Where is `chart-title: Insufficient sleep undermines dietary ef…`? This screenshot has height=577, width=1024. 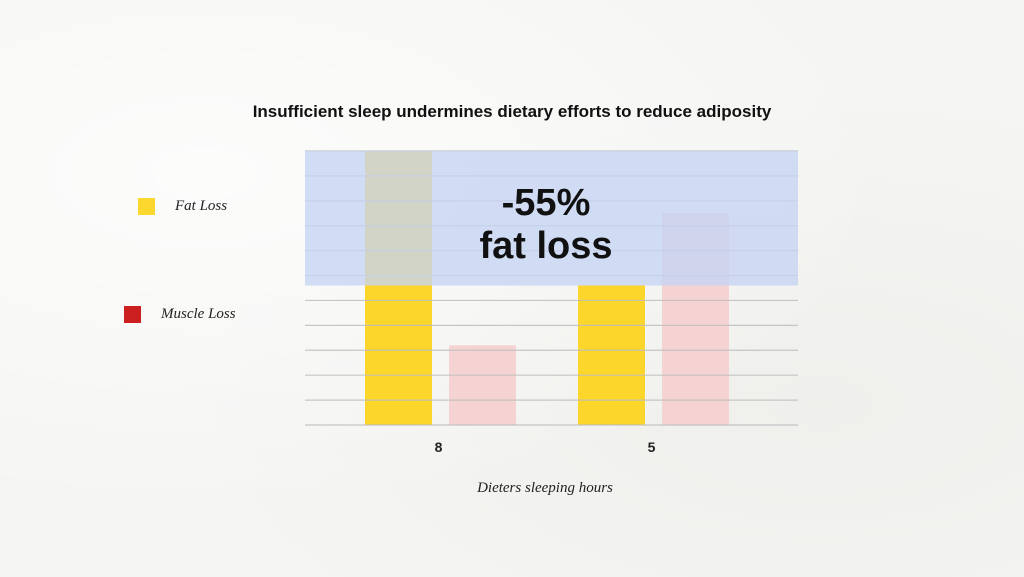
chart-title: Insufficient sleep undermines dietary ef… is located at coordinates (512, 112).